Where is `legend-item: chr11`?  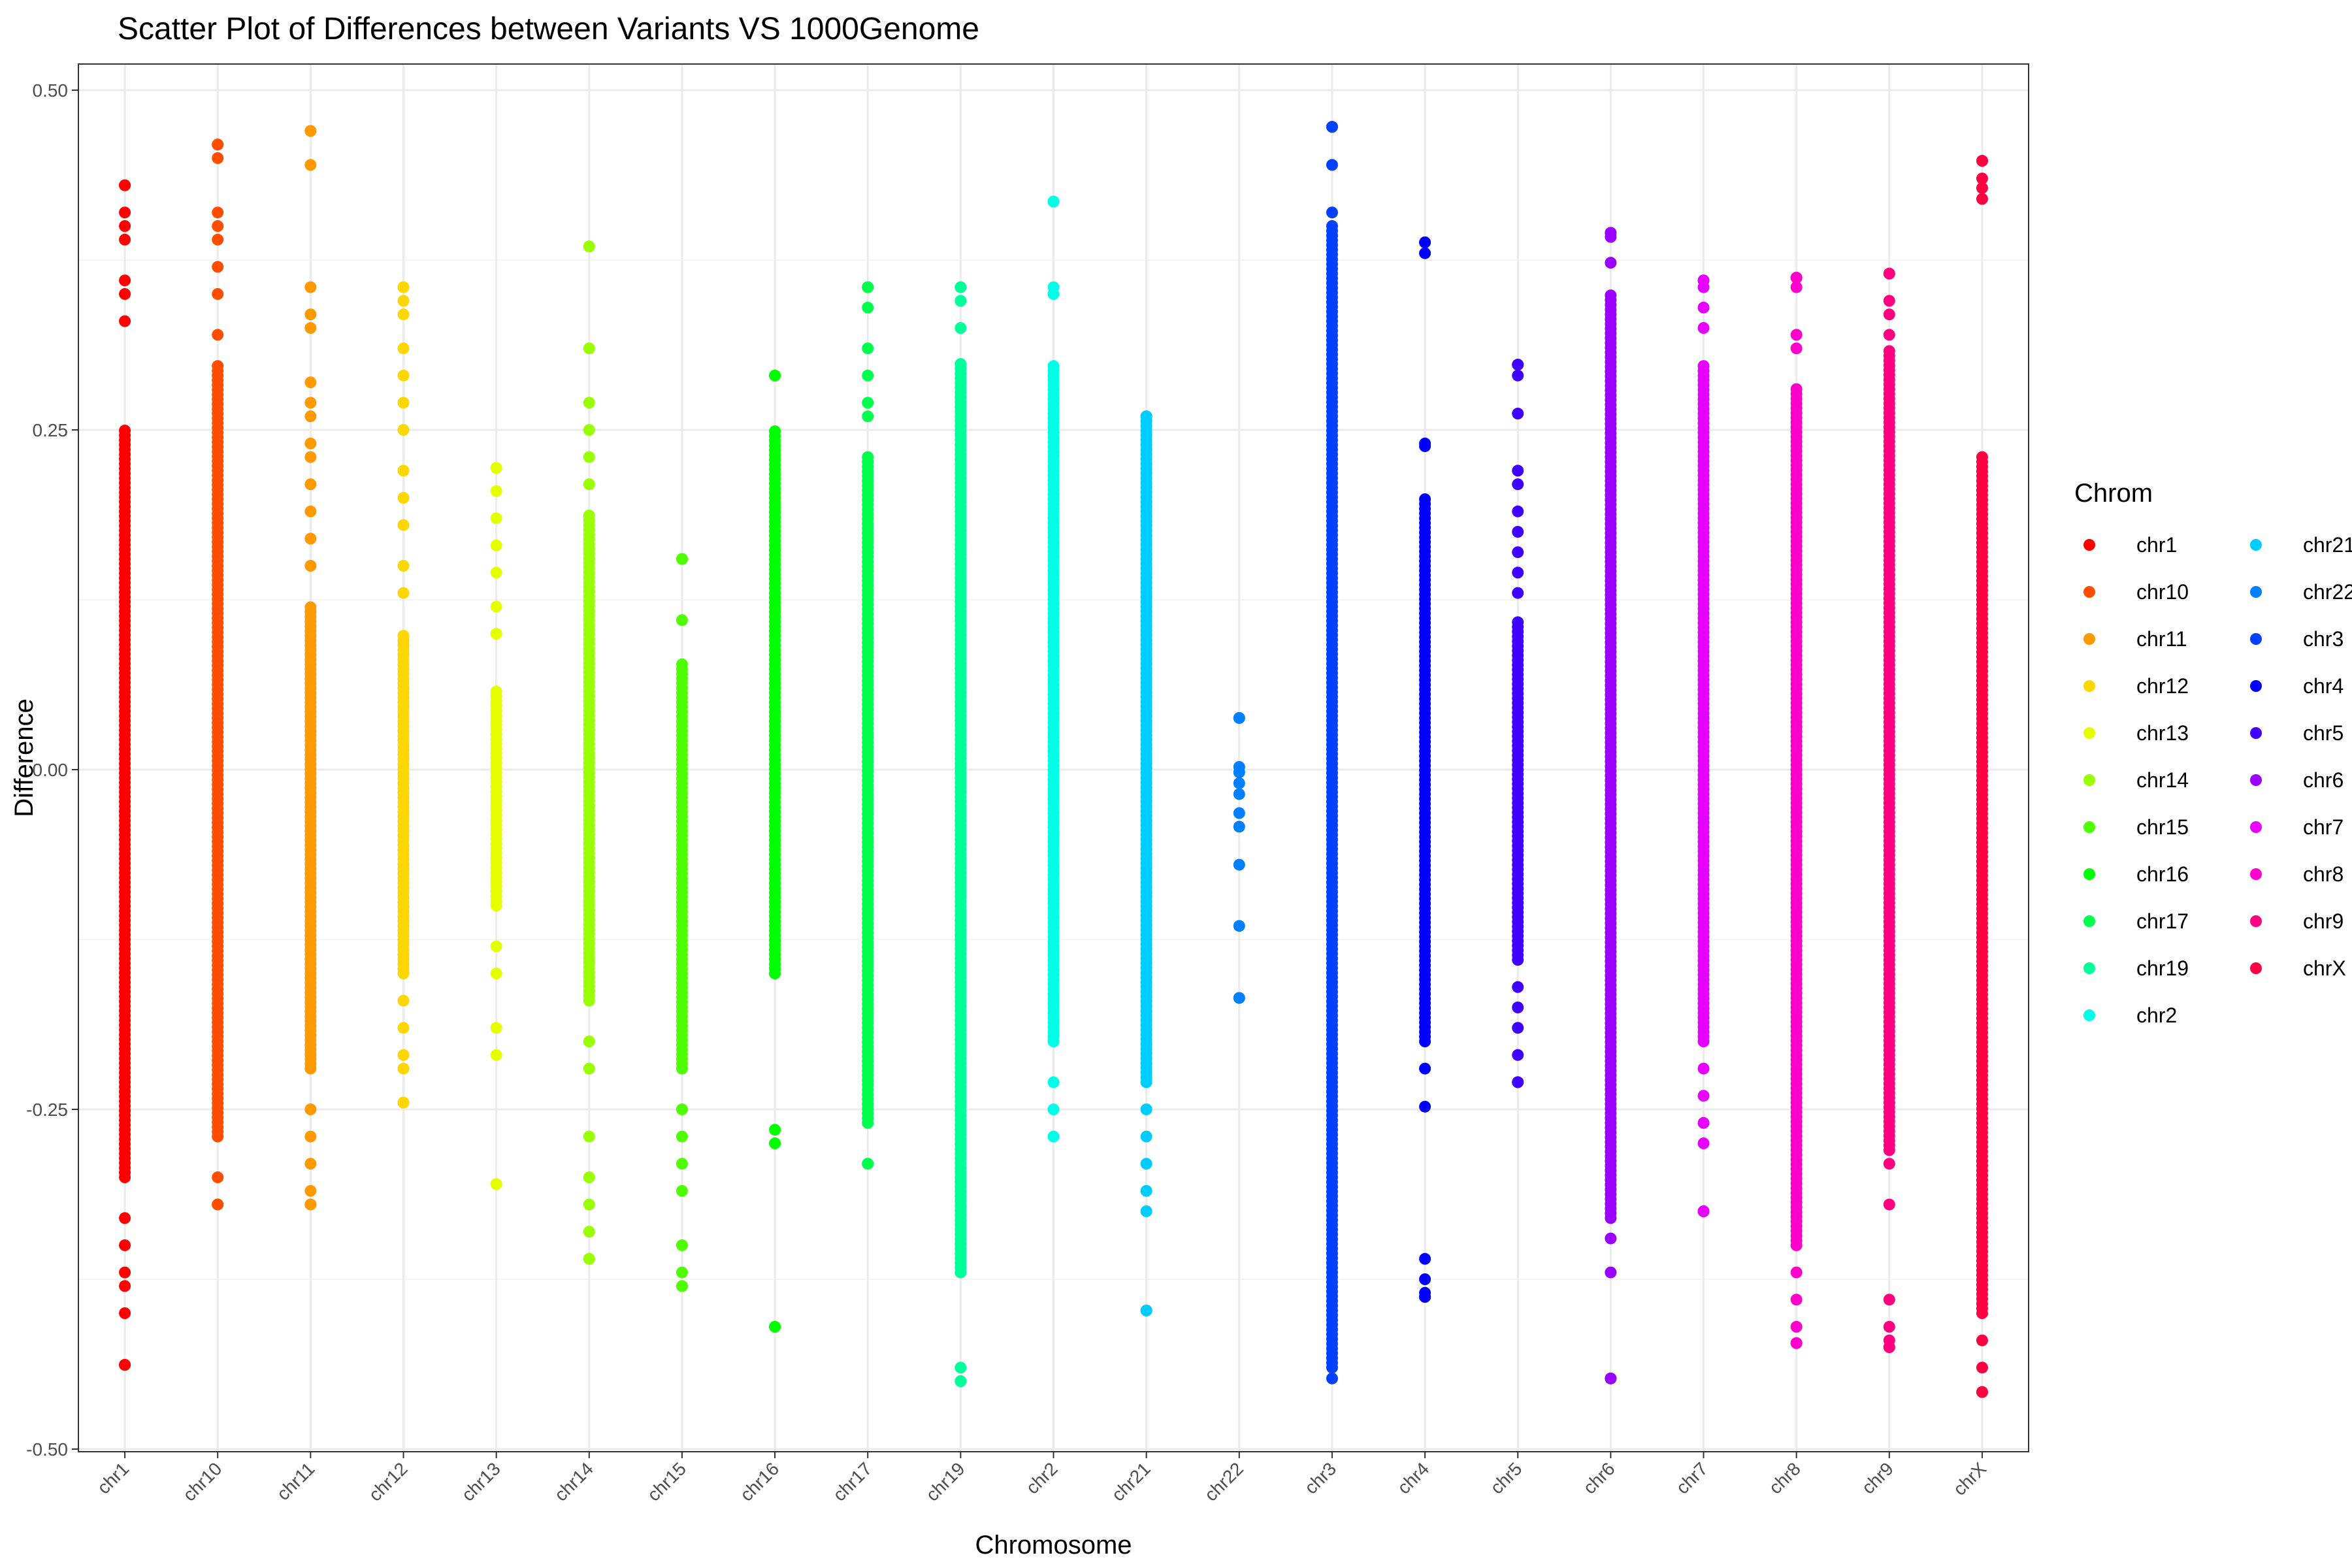
legend-item: chr11 is located at coordinates (2135, 639).